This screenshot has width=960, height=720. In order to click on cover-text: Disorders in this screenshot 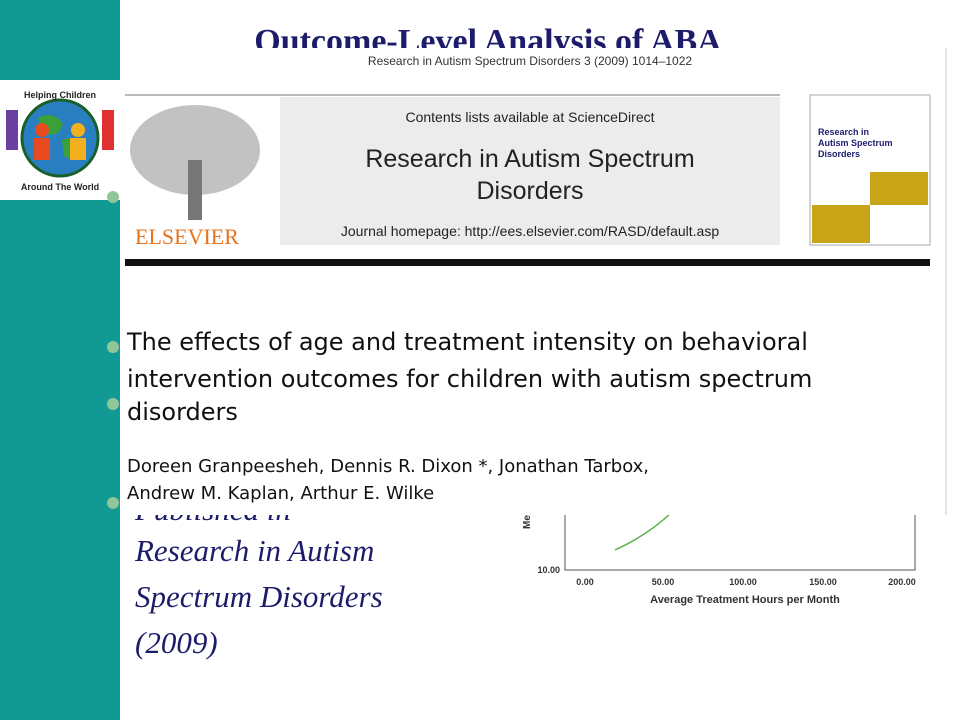, I will do `click(839, 154)`.